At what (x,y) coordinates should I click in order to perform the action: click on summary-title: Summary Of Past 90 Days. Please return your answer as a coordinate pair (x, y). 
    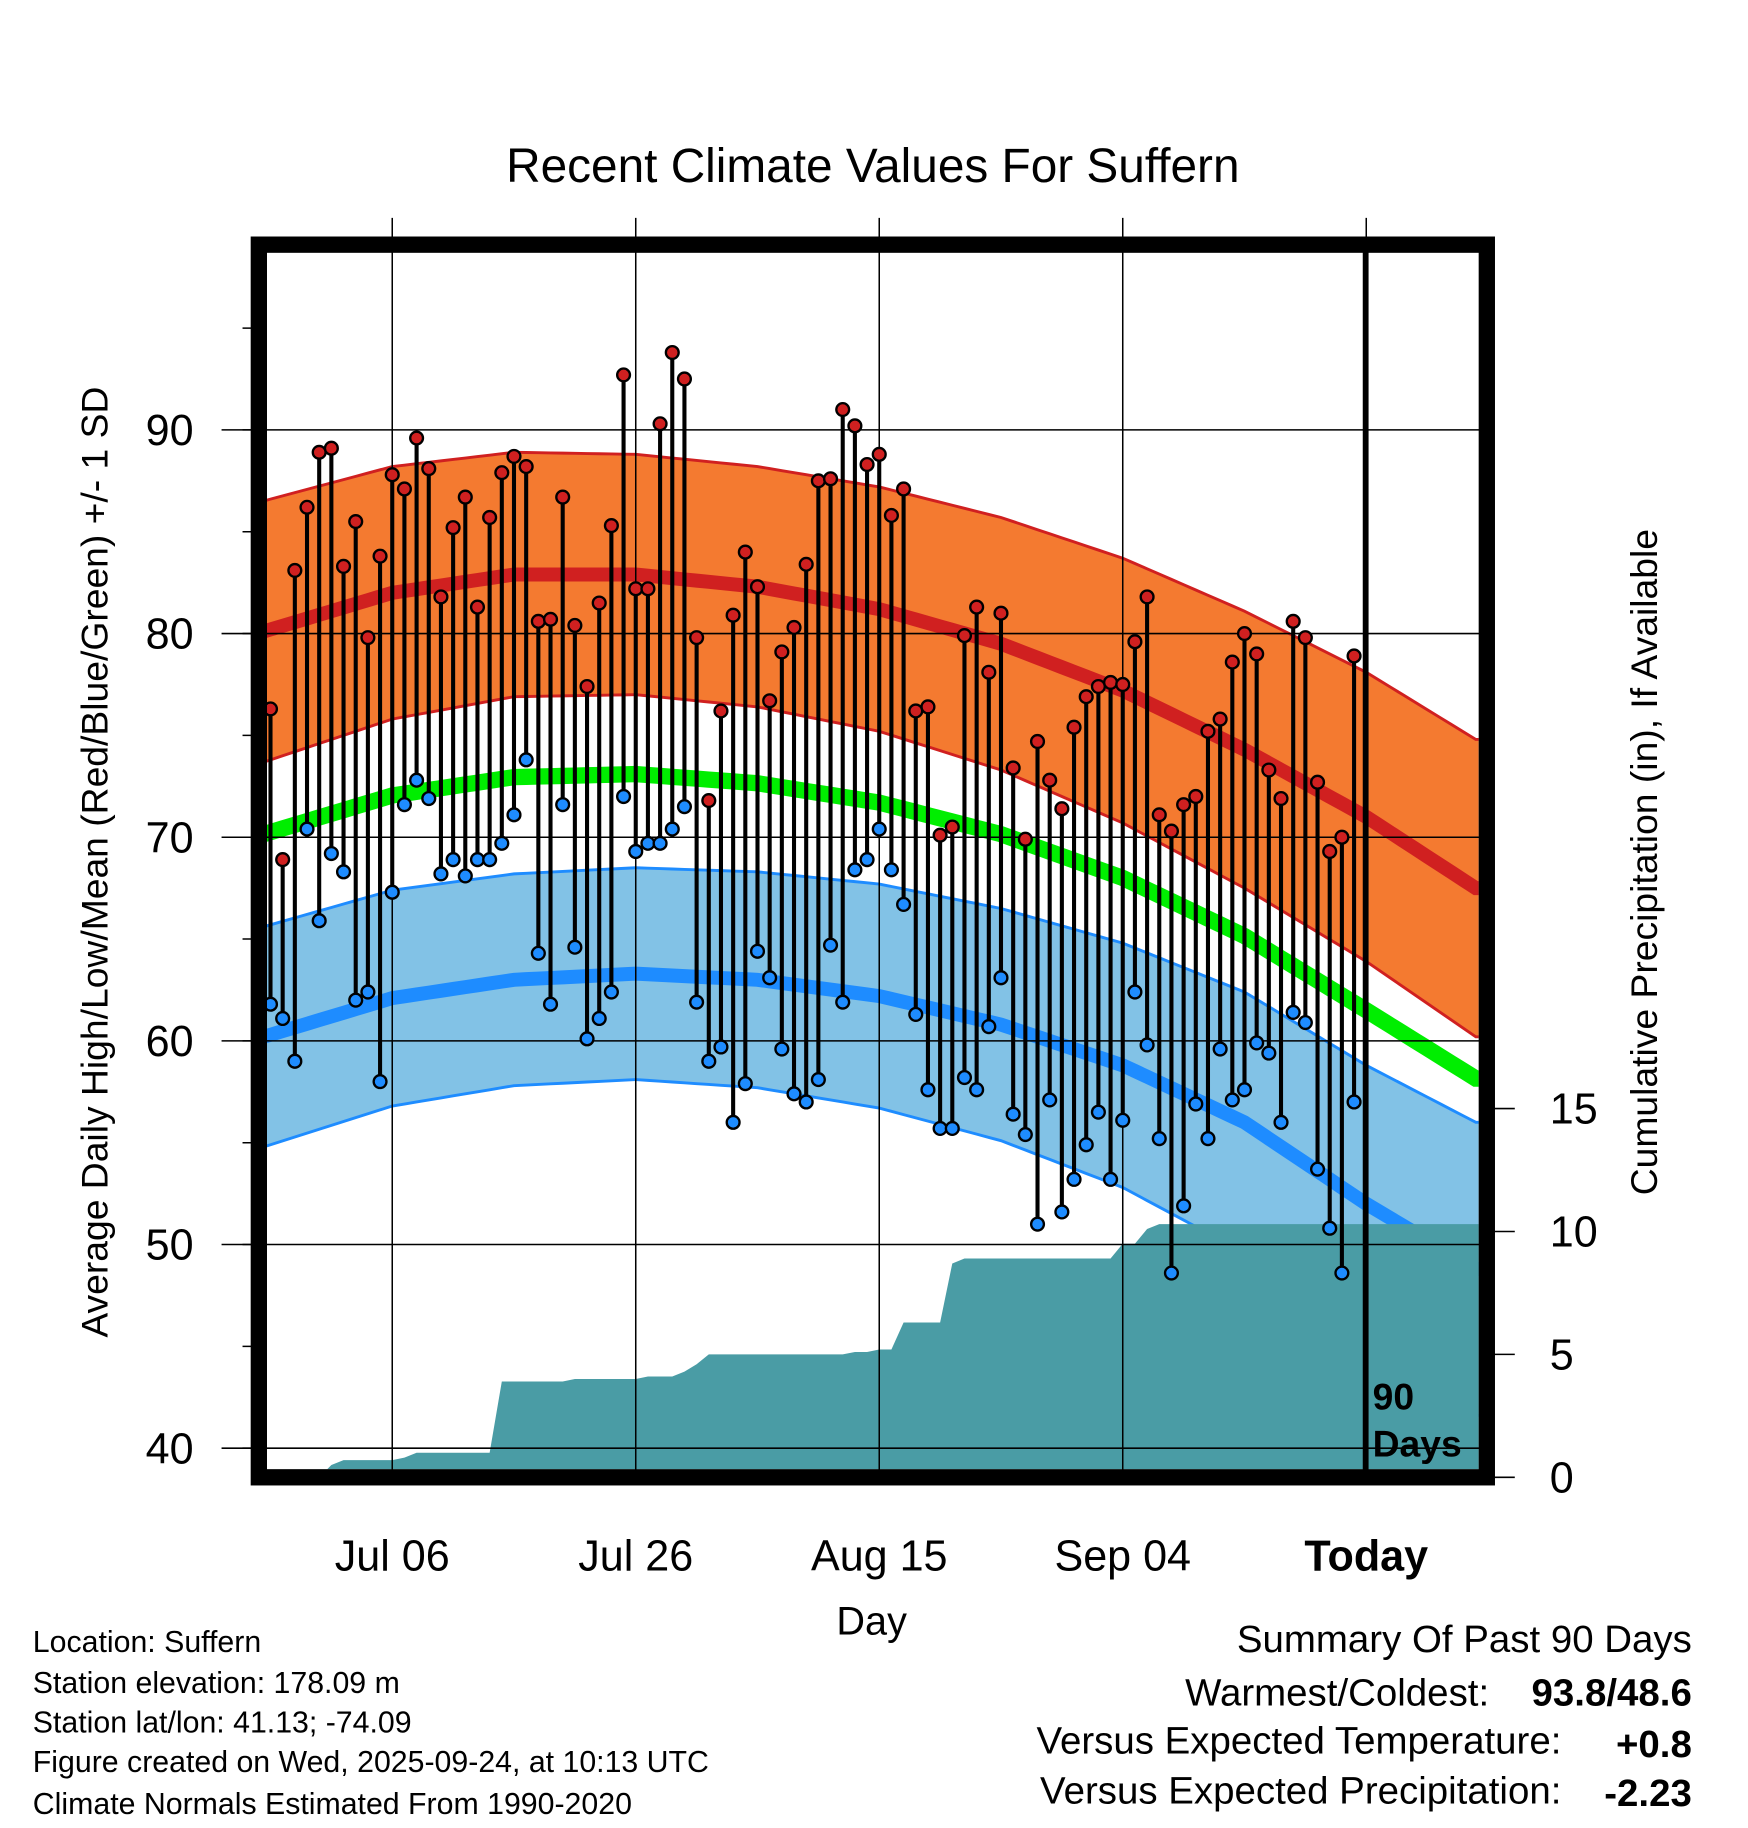
    Looking at the image, I should click on (1464, 1639).